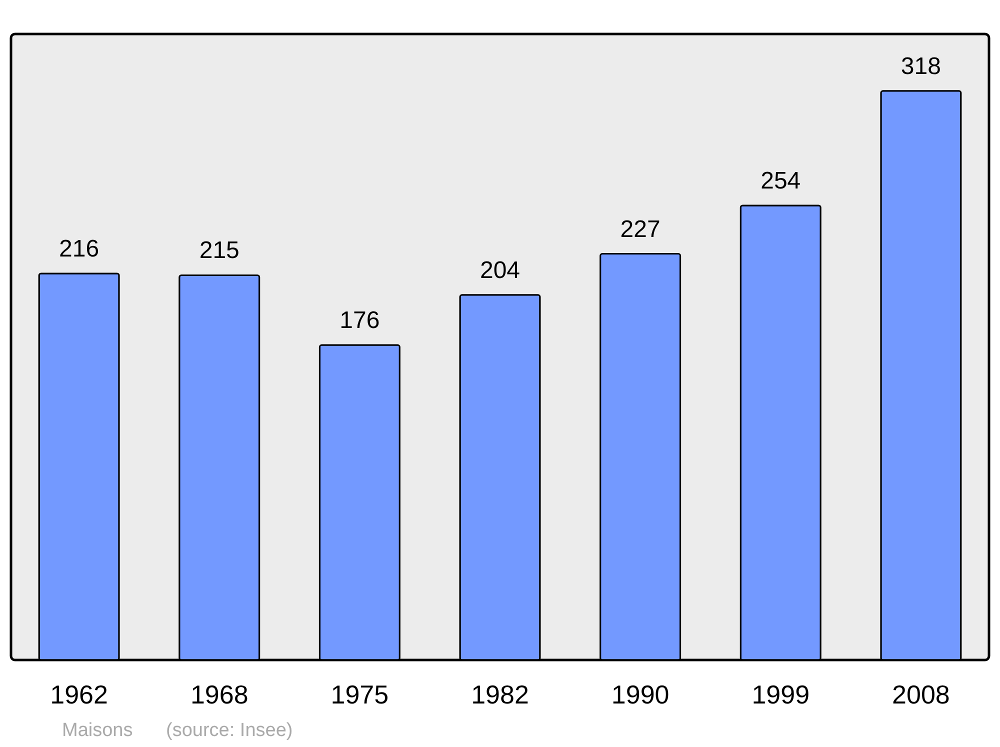  What do you see at coordinates (359, 695) in the screenshot?
I see `x-tick-label: 1975` at bounding box center [359, 695].